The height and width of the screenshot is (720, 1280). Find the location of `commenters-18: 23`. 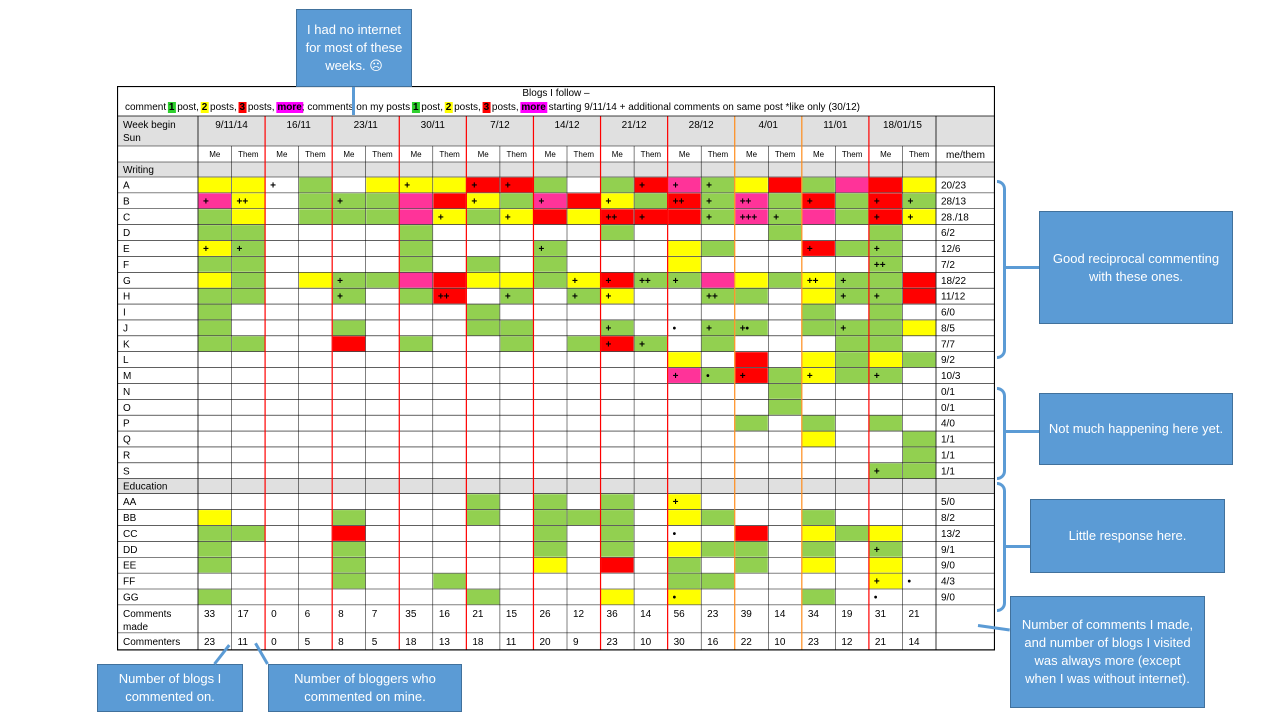

commenters-18: 23 is located at coordinates (814, 642).